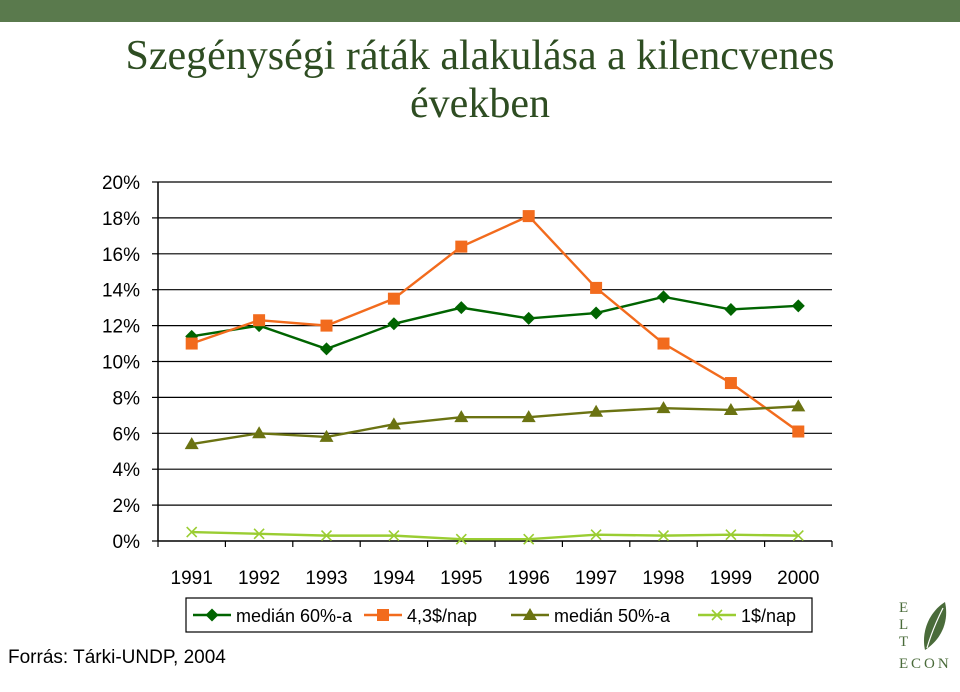 The height and width of the screenshot is (692, 960). I want to click on y-tick-label-6: 12%, so click(121, 327).